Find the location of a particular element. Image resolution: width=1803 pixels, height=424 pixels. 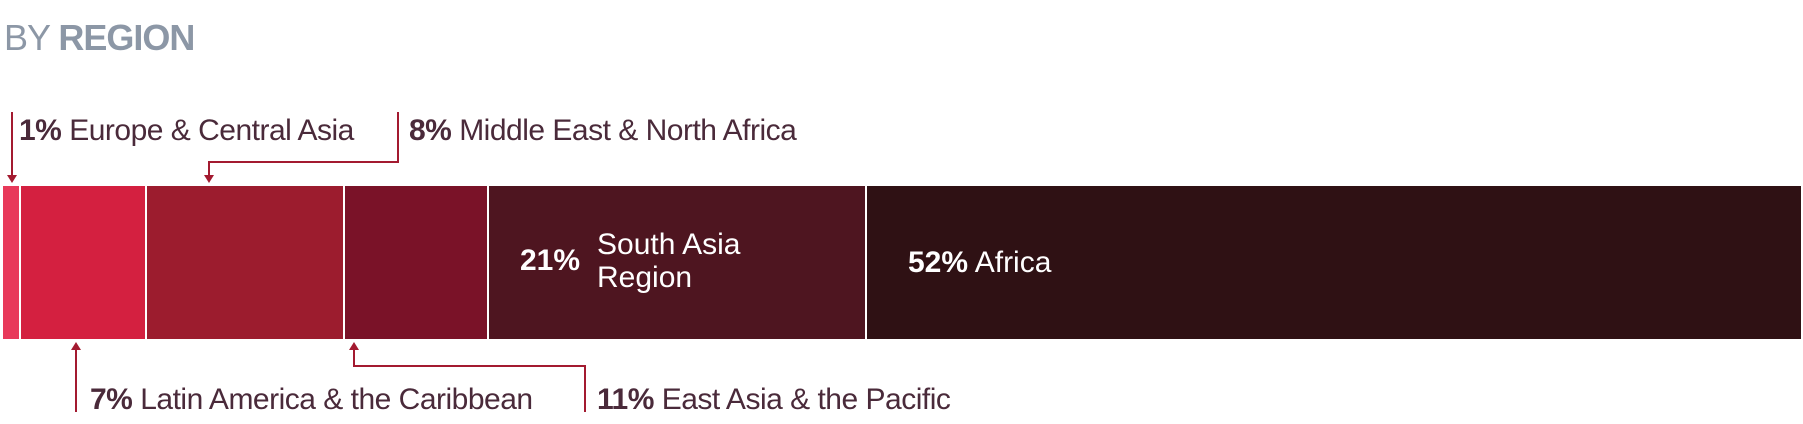

arrow-europe-and-central-asia is located at coordinates (12, 179).